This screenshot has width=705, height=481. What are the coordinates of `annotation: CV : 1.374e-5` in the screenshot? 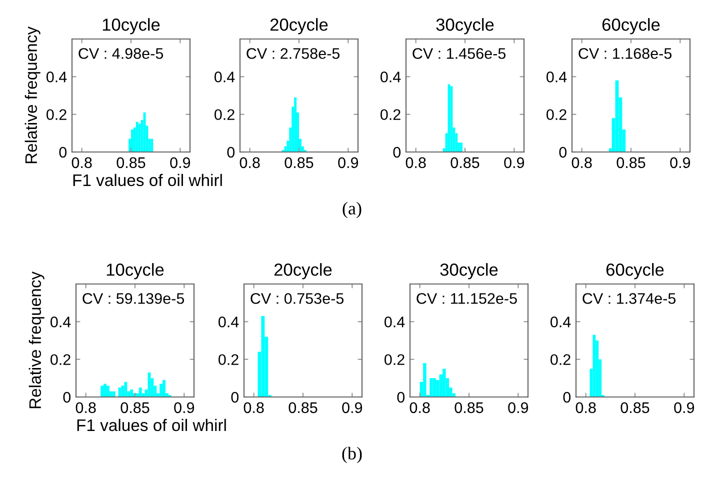 It's located at (629, 298).